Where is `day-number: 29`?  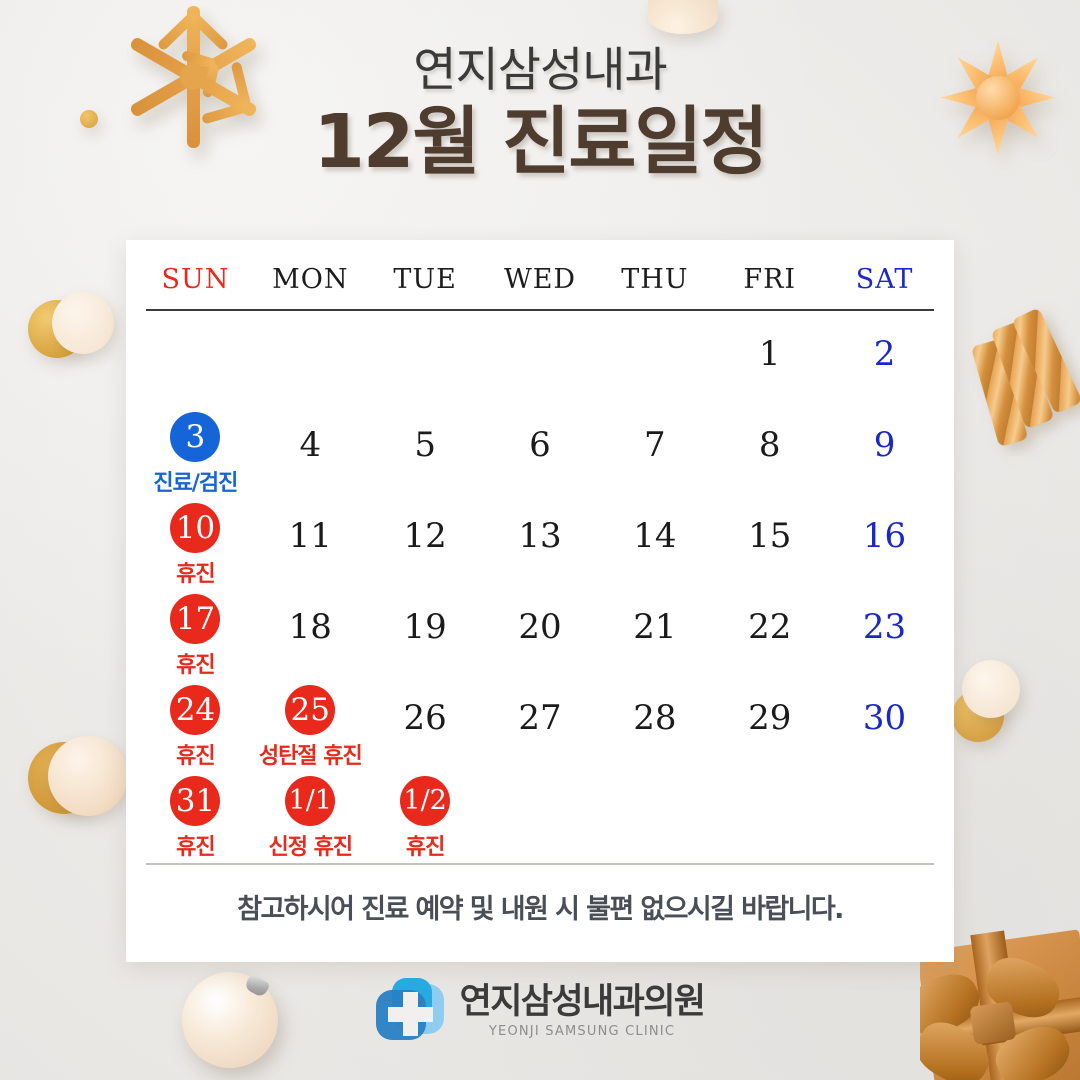 day-number: 29 is located at coordinates (770, 718).